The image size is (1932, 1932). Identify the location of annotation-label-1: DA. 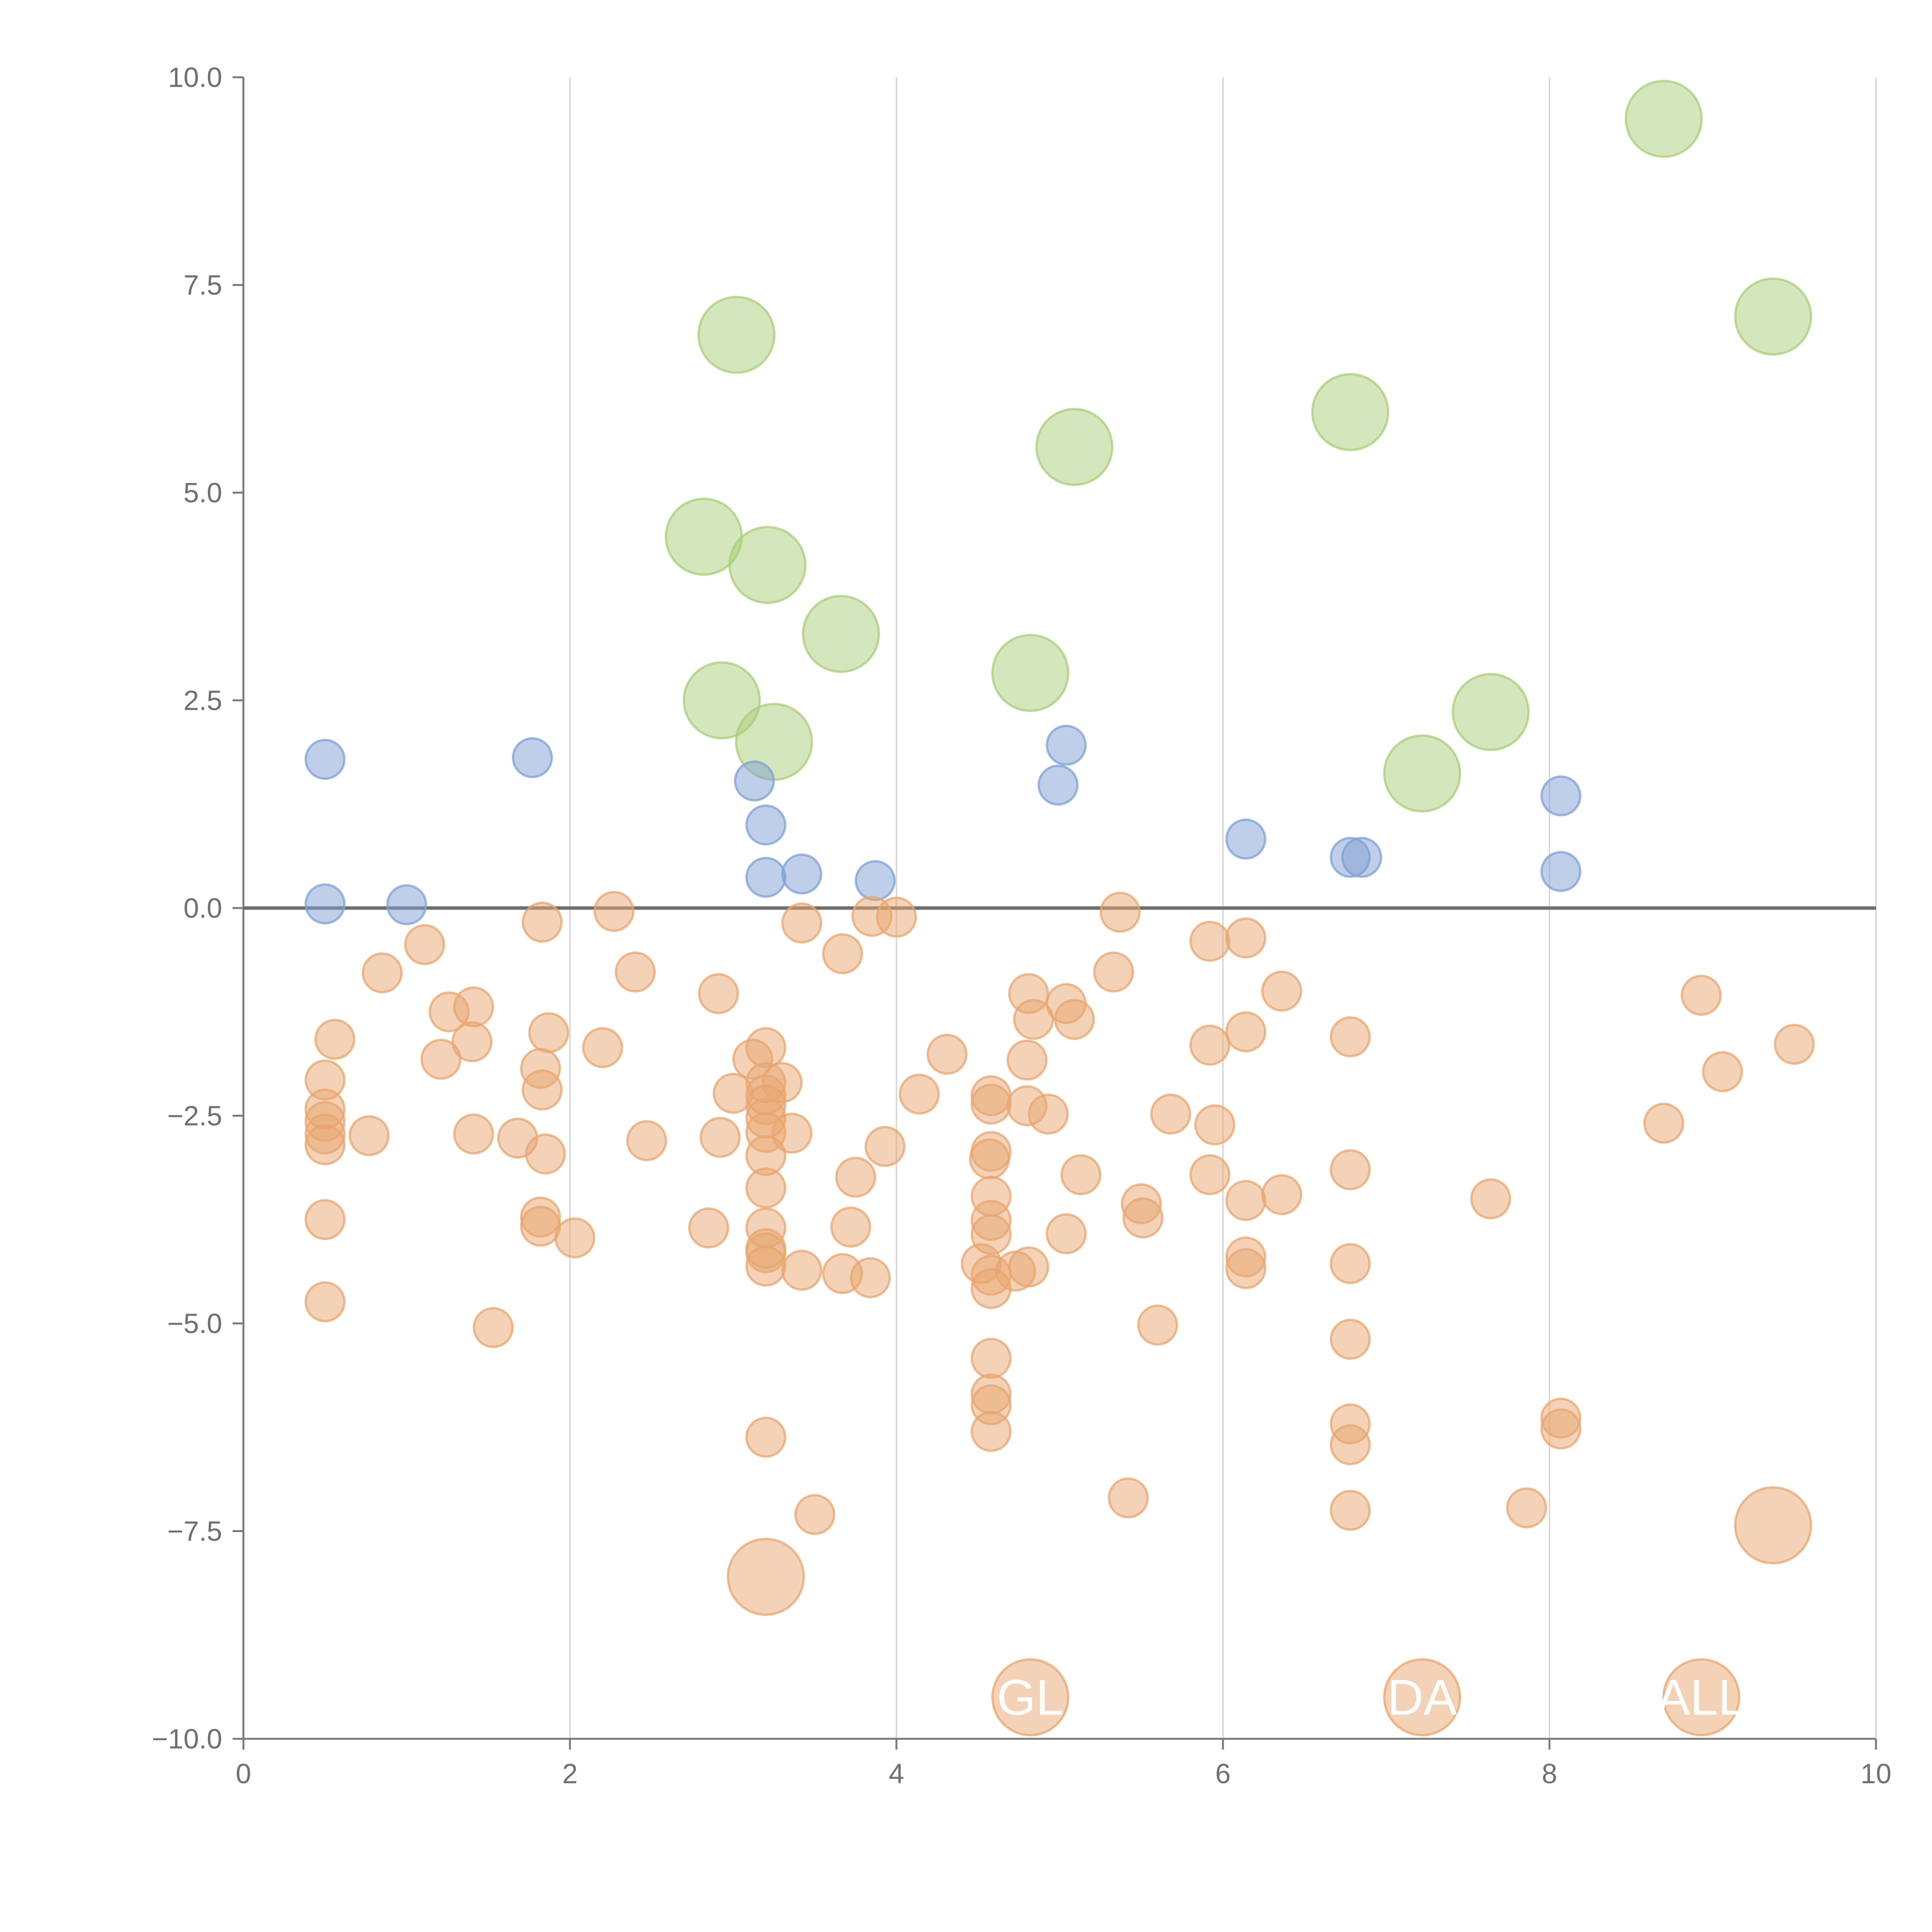
(1422, 1698).